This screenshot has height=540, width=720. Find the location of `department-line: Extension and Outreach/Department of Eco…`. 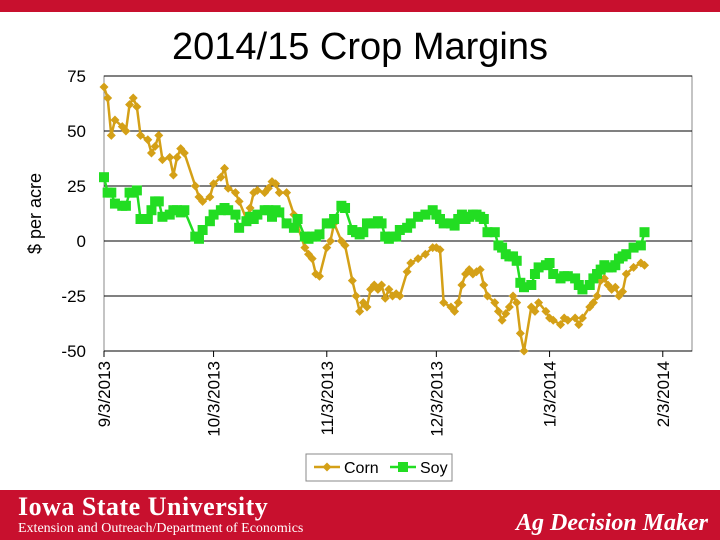

department-line: Extension and Outreach/Department of Eco… is located at coordinates (161, 528).